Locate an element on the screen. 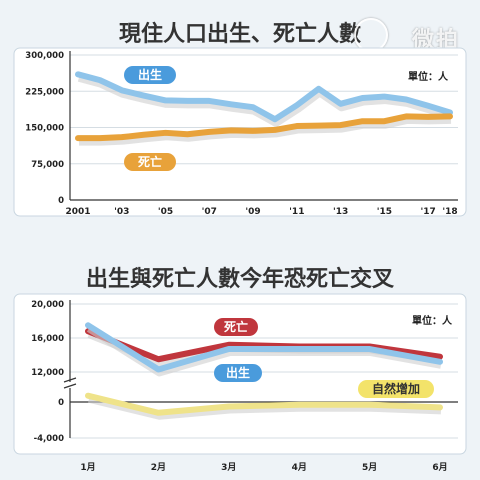 This screenshot has width=480, height=480. chart-2-y-tick-label: 20,000 is located at coordinates (47, 305).